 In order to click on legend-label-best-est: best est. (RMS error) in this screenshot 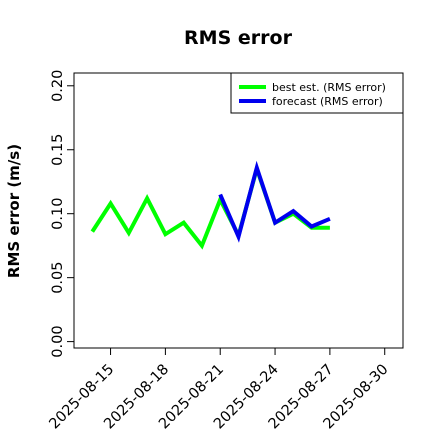, I will do `click(329, 87)`.